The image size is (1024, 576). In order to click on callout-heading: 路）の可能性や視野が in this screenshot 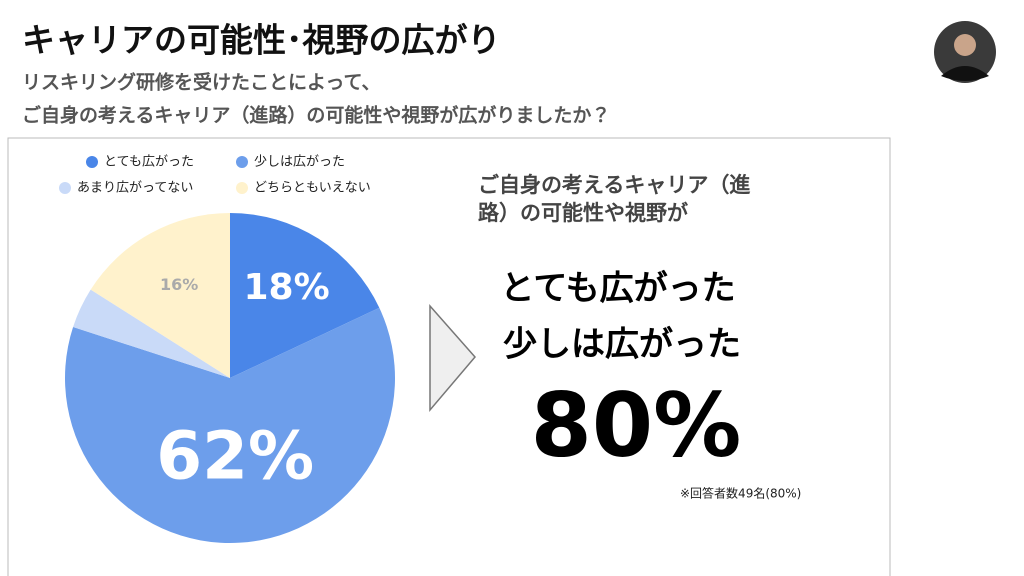, I will do `click(583, 213)`.